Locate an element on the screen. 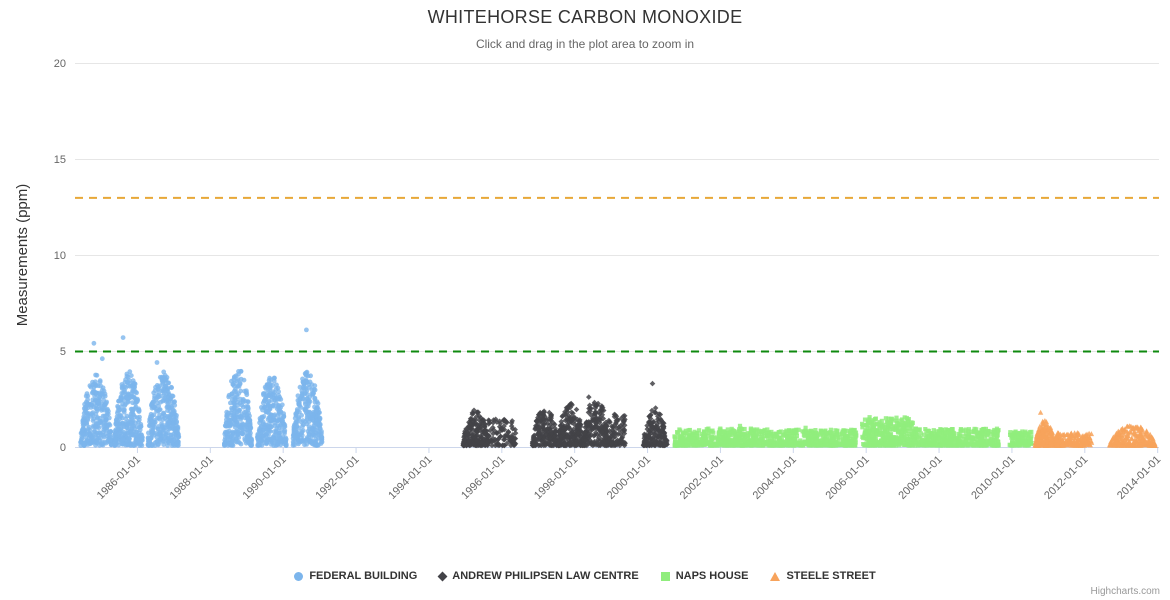 This screenshot has height=600, width=1170. legend-label: ANDREW PHILIPSEN LAW CENTRE is located at coordinates (545, 576).